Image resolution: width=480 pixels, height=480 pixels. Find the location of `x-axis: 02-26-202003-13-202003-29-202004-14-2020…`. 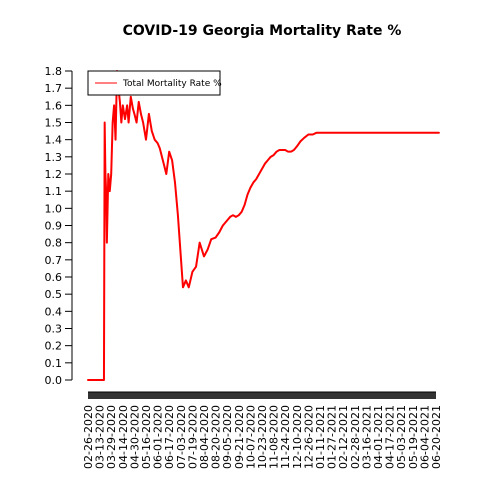

x-axis: 02-26-202003-13-202003-29-202004-14-2020… is located at coordinates (262, 430).